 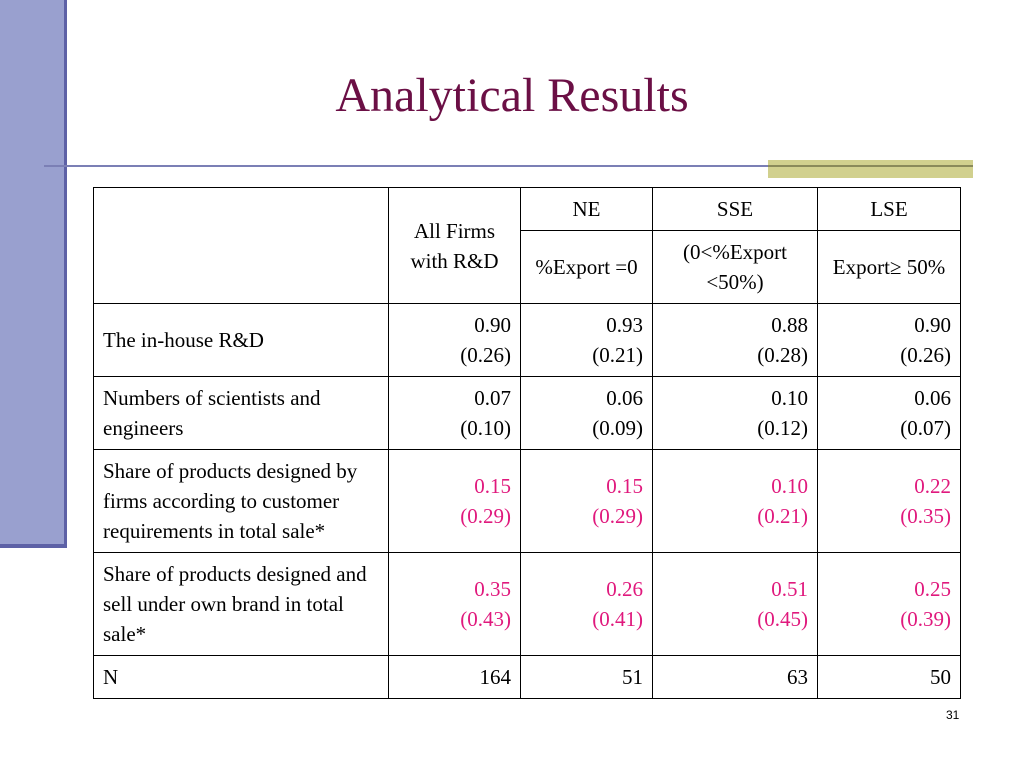 I want to click on row-label: The in-house R&D, so click(x=241, y=340).